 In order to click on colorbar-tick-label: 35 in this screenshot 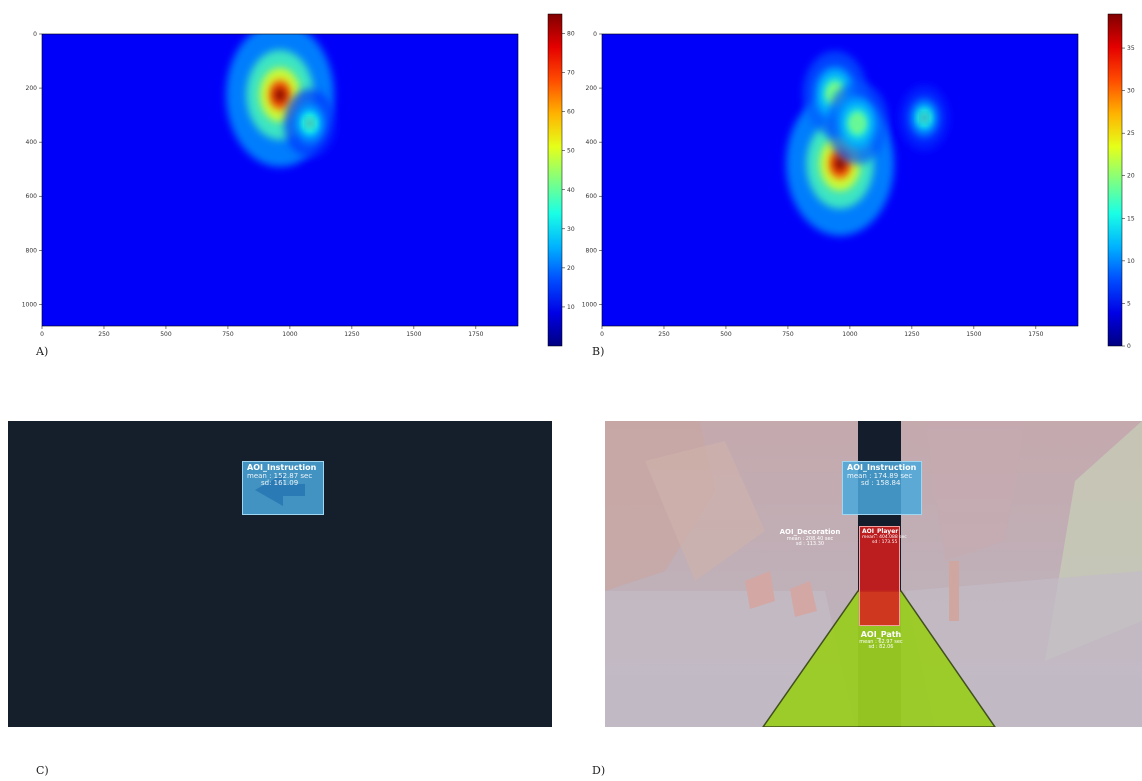, I will do `click(1131, 48)`.